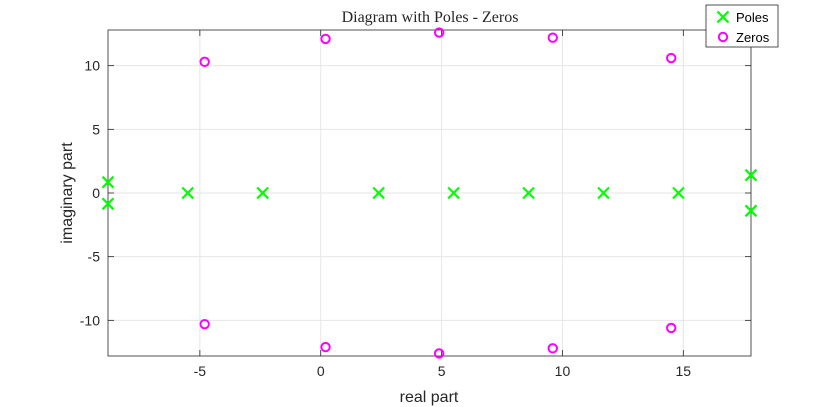 The height and width of the screenshot is (407, 830). What do you see at coordinates (321, 371) in the screenshot?
I see `x-tick-label: 0` at bounding box center [321, 371].